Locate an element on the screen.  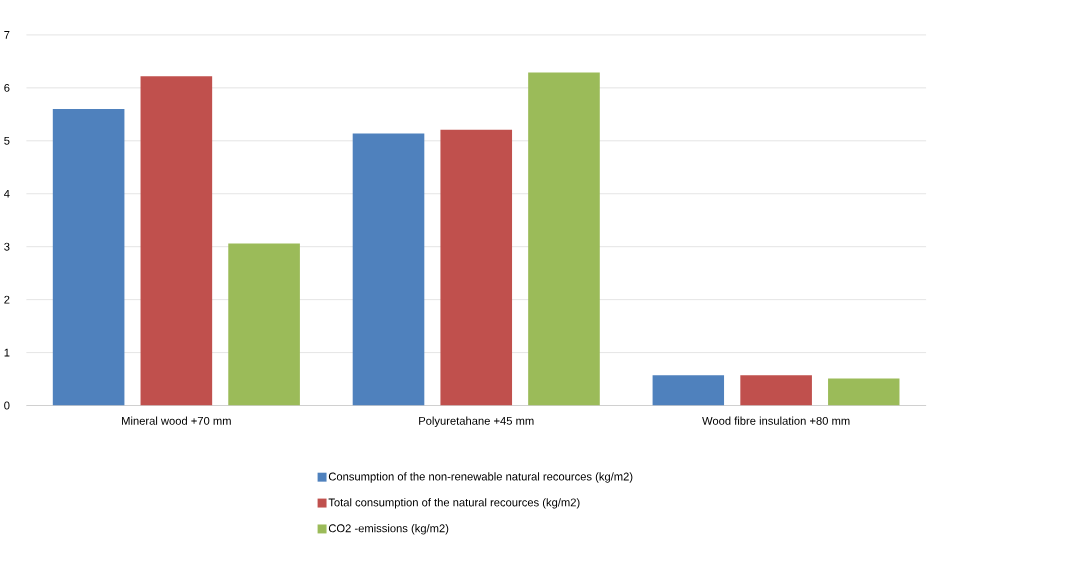
y-tick-label: 3 is located at coordinates (7, 246).